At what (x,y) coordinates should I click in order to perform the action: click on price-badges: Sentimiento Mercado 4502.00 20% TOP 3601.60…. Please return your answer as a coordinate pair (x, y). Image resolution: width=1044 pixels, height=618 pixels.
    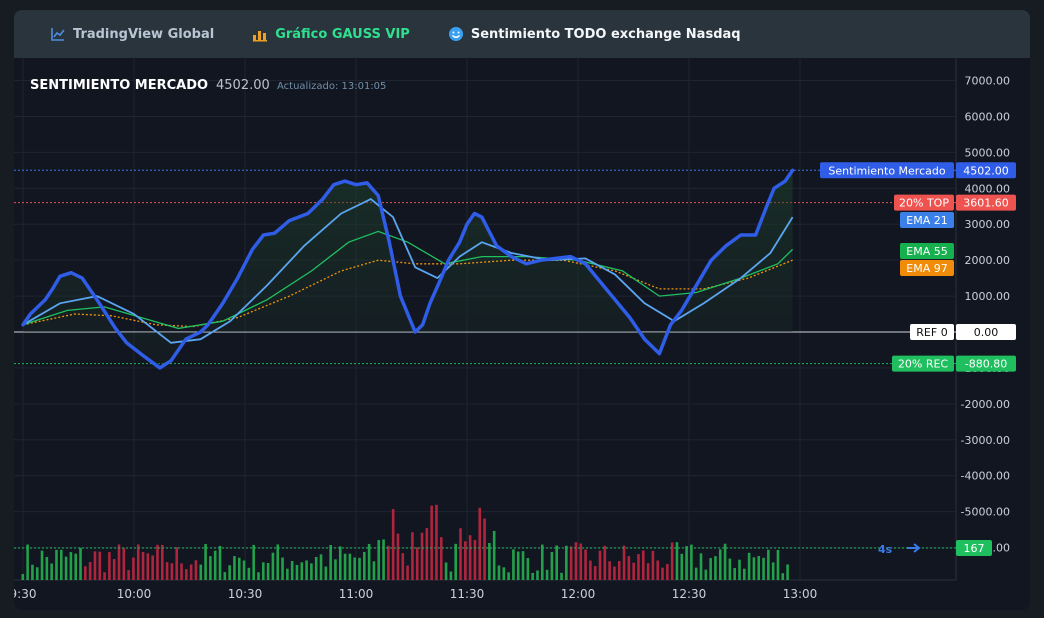
    Looking at the image, I should click on (918, 359).